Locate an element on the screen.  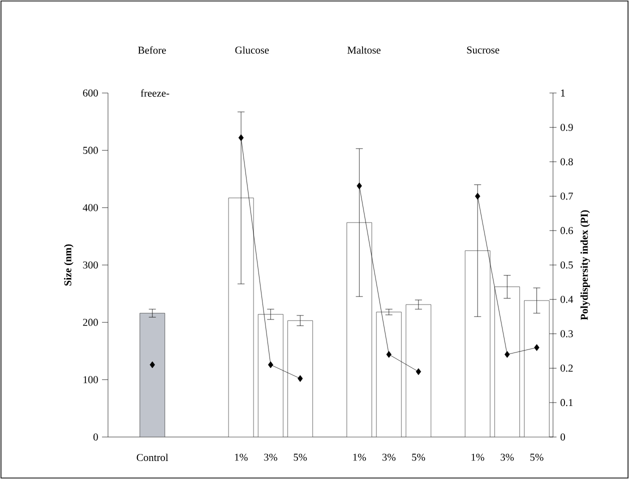
y2-tick-label: 0.8 is located at coordinates (566, 162).